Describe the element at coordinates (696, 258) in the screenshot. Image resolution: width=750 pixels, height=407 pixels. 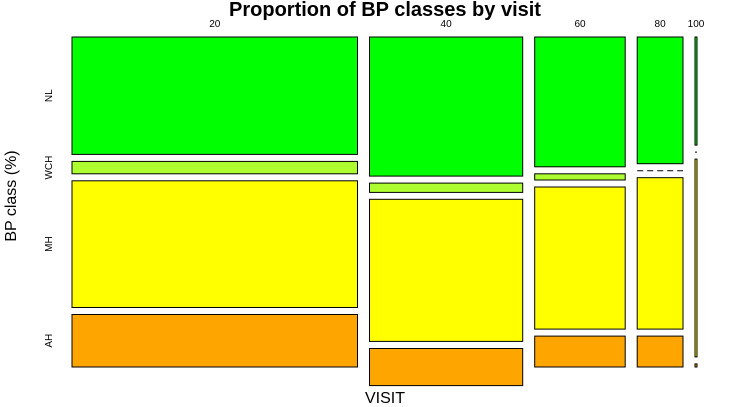
I see `tile-100-mh` at that location.